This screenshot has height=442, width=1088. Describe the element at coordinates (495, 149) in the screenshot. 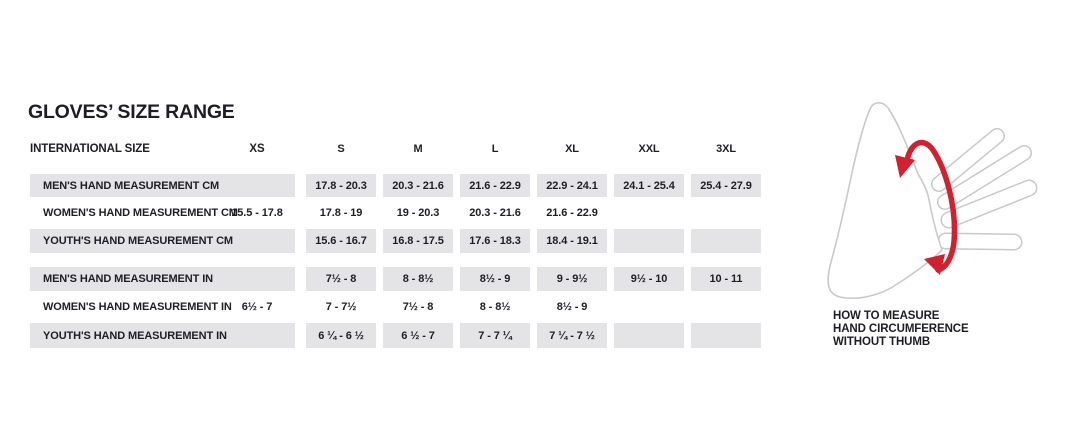

I see `size-column-header-l: L` at that location.